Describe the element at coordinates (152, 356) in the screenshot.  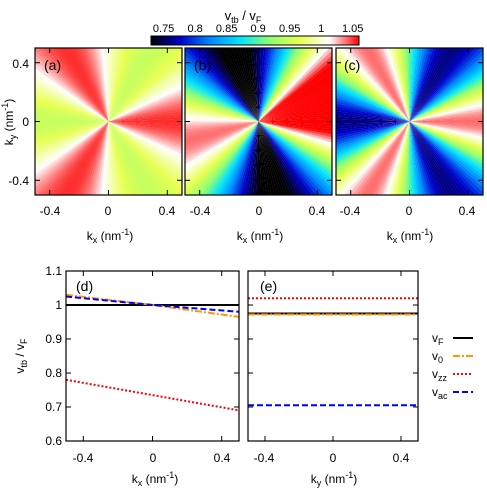
I see `line-frame-d` at that location.